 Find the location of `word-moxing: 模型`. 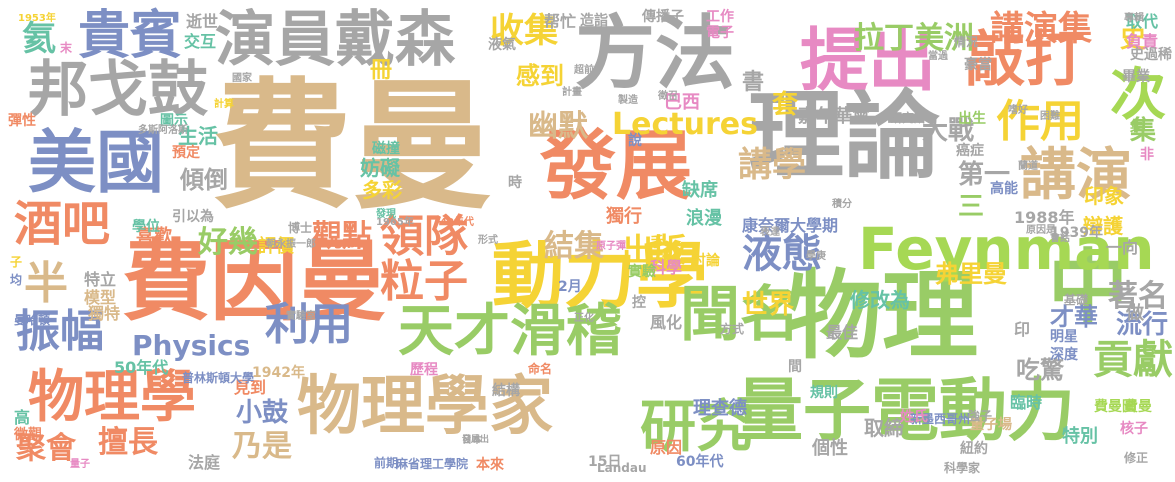

word-moxing: 模型 is located at coordinates (100, 297).